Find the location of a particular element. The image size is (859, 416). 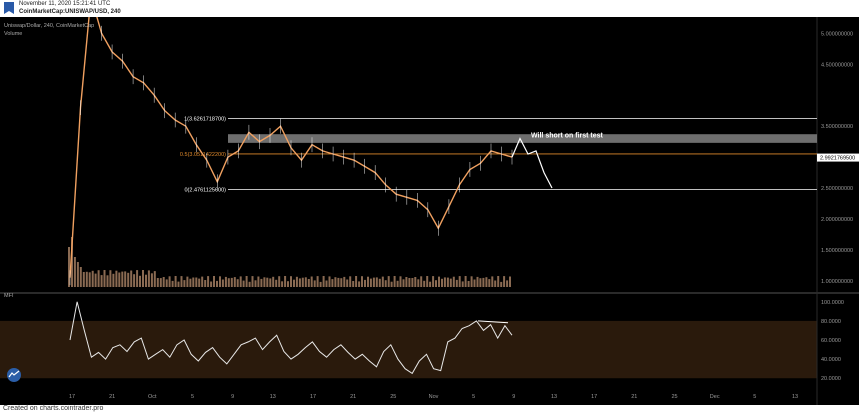

mfi-axis-label: 20.0000 is located at coordinates (831, 379).